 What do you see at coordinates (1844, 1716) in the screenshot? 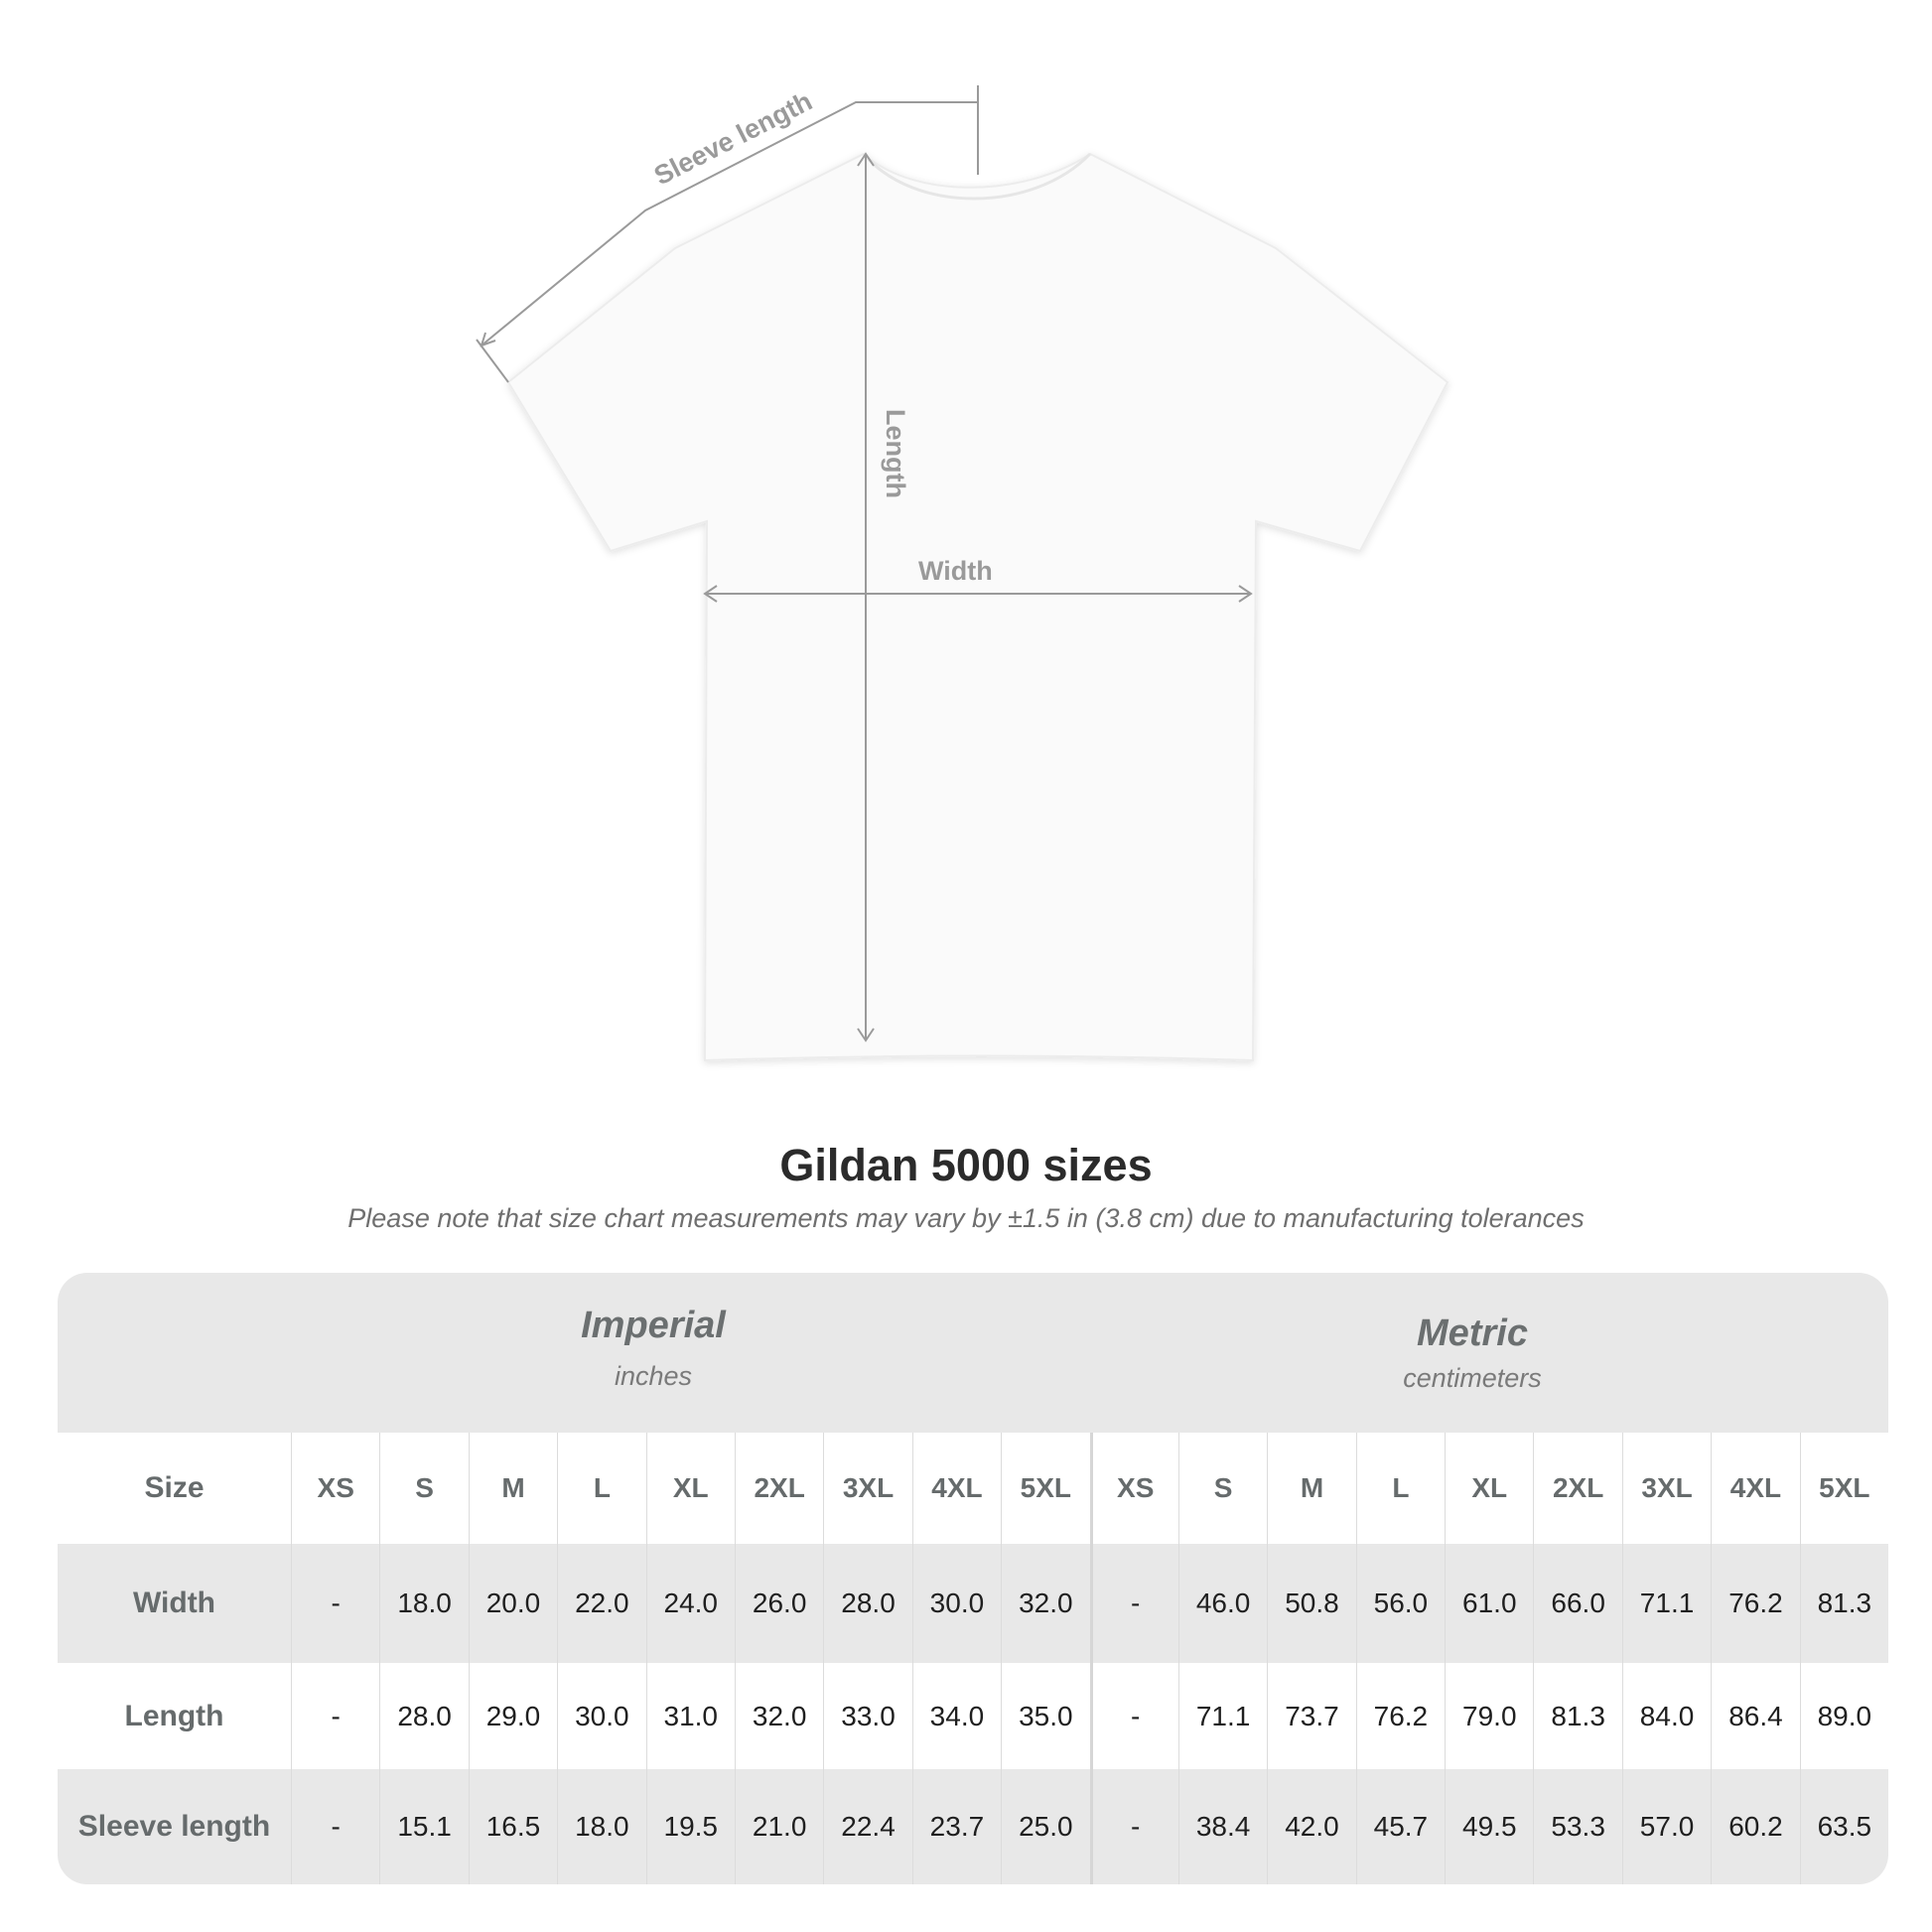
I see `table-cell-metric: 89.0` at bounding box center [1844, 1716].